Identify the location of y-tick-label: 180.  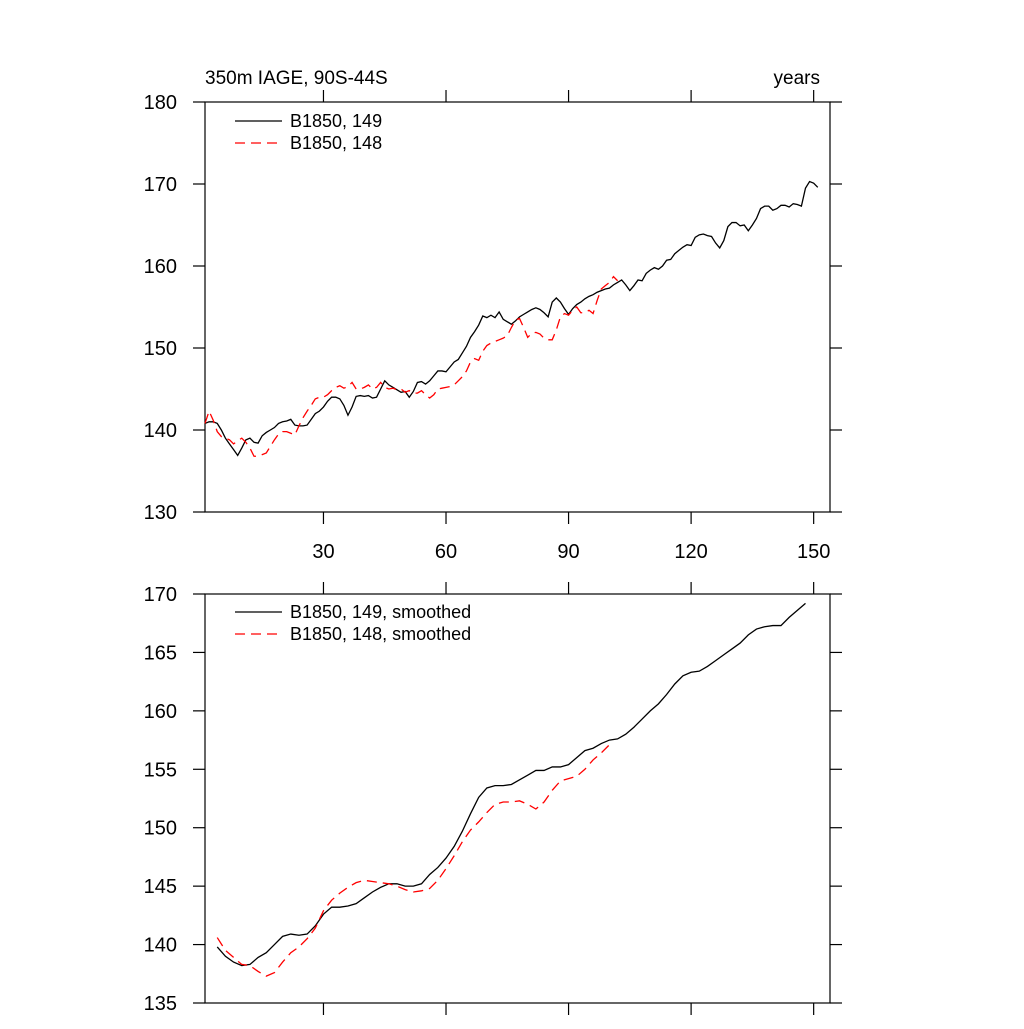
(160, 103).